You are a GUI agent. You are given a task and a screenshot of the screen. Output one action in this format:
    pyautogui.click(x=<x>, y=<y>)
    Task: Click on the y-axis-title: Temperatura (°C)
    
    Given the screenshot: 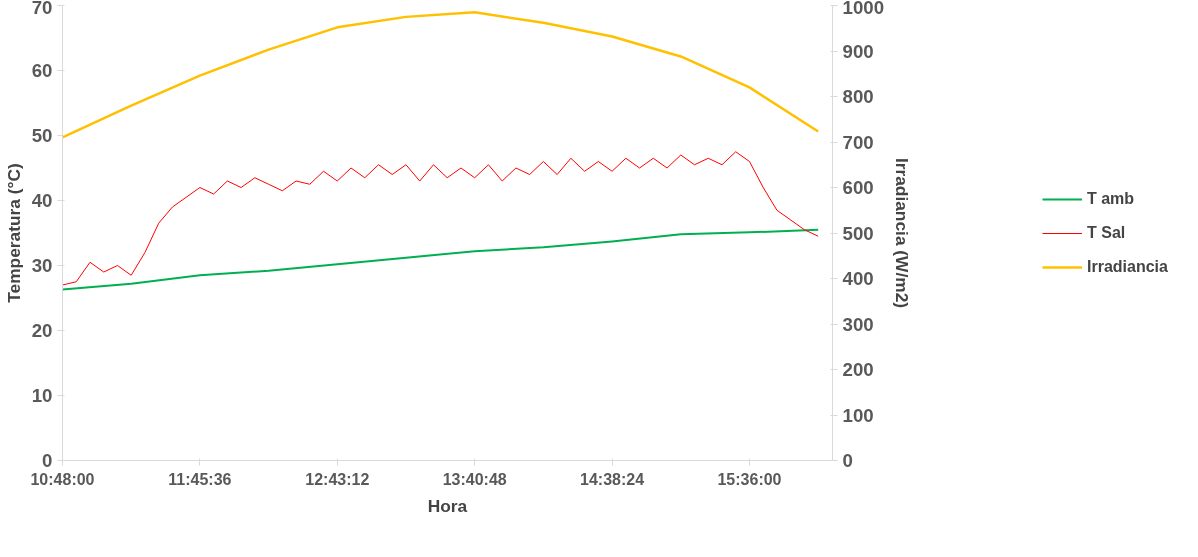 What is the action you would take?
    pyautogui.click(x=13, y=233)
    